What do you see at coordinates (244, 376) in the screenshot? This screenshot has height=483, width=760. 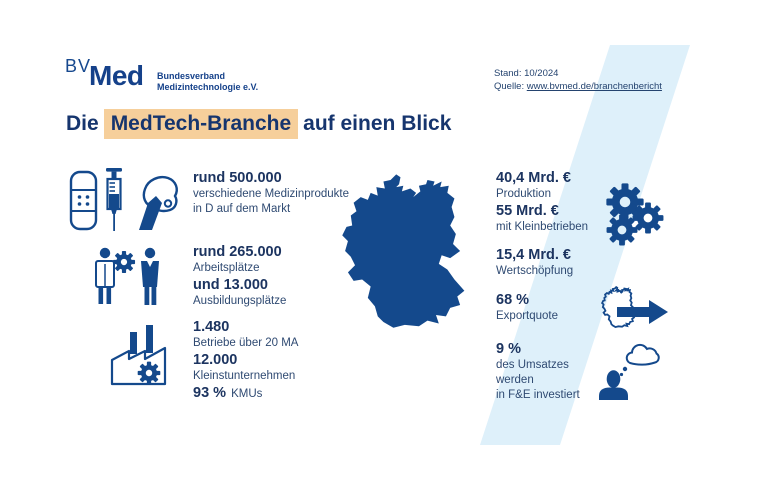 I see `stat-companies-label2: Kleinstunternehmen` at bounding box center [244, 376].